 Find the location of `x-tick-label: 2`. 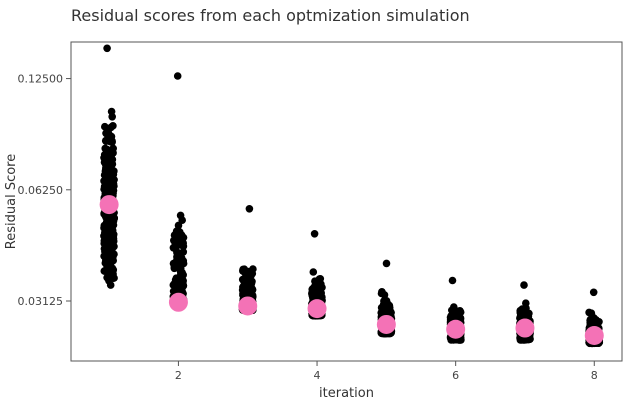

x-tick-label: 2 is located at coordinates (178, 375).